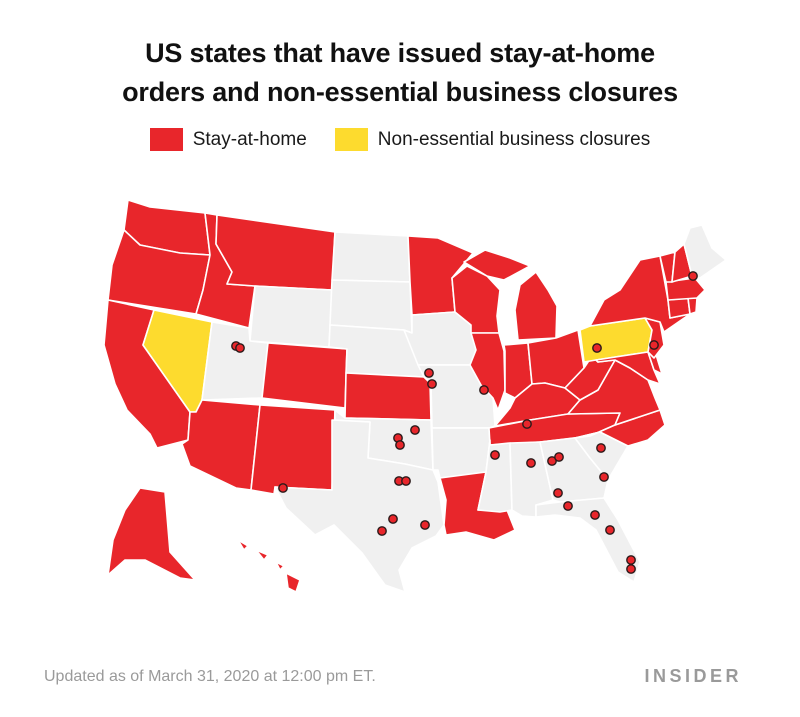  What do you see at coordinates (514, 139) in the screenshot?
I see `legend-label-non-essential: Non-essential business closures` at bounding box center [514, 139].